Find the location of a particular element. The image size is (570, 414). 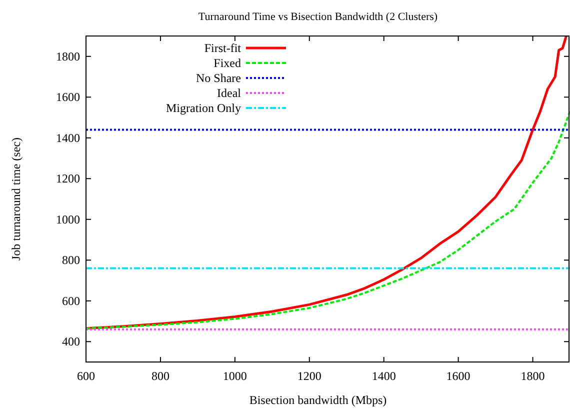

y-tick-label: 1600 is located at coordinates (68, 97).